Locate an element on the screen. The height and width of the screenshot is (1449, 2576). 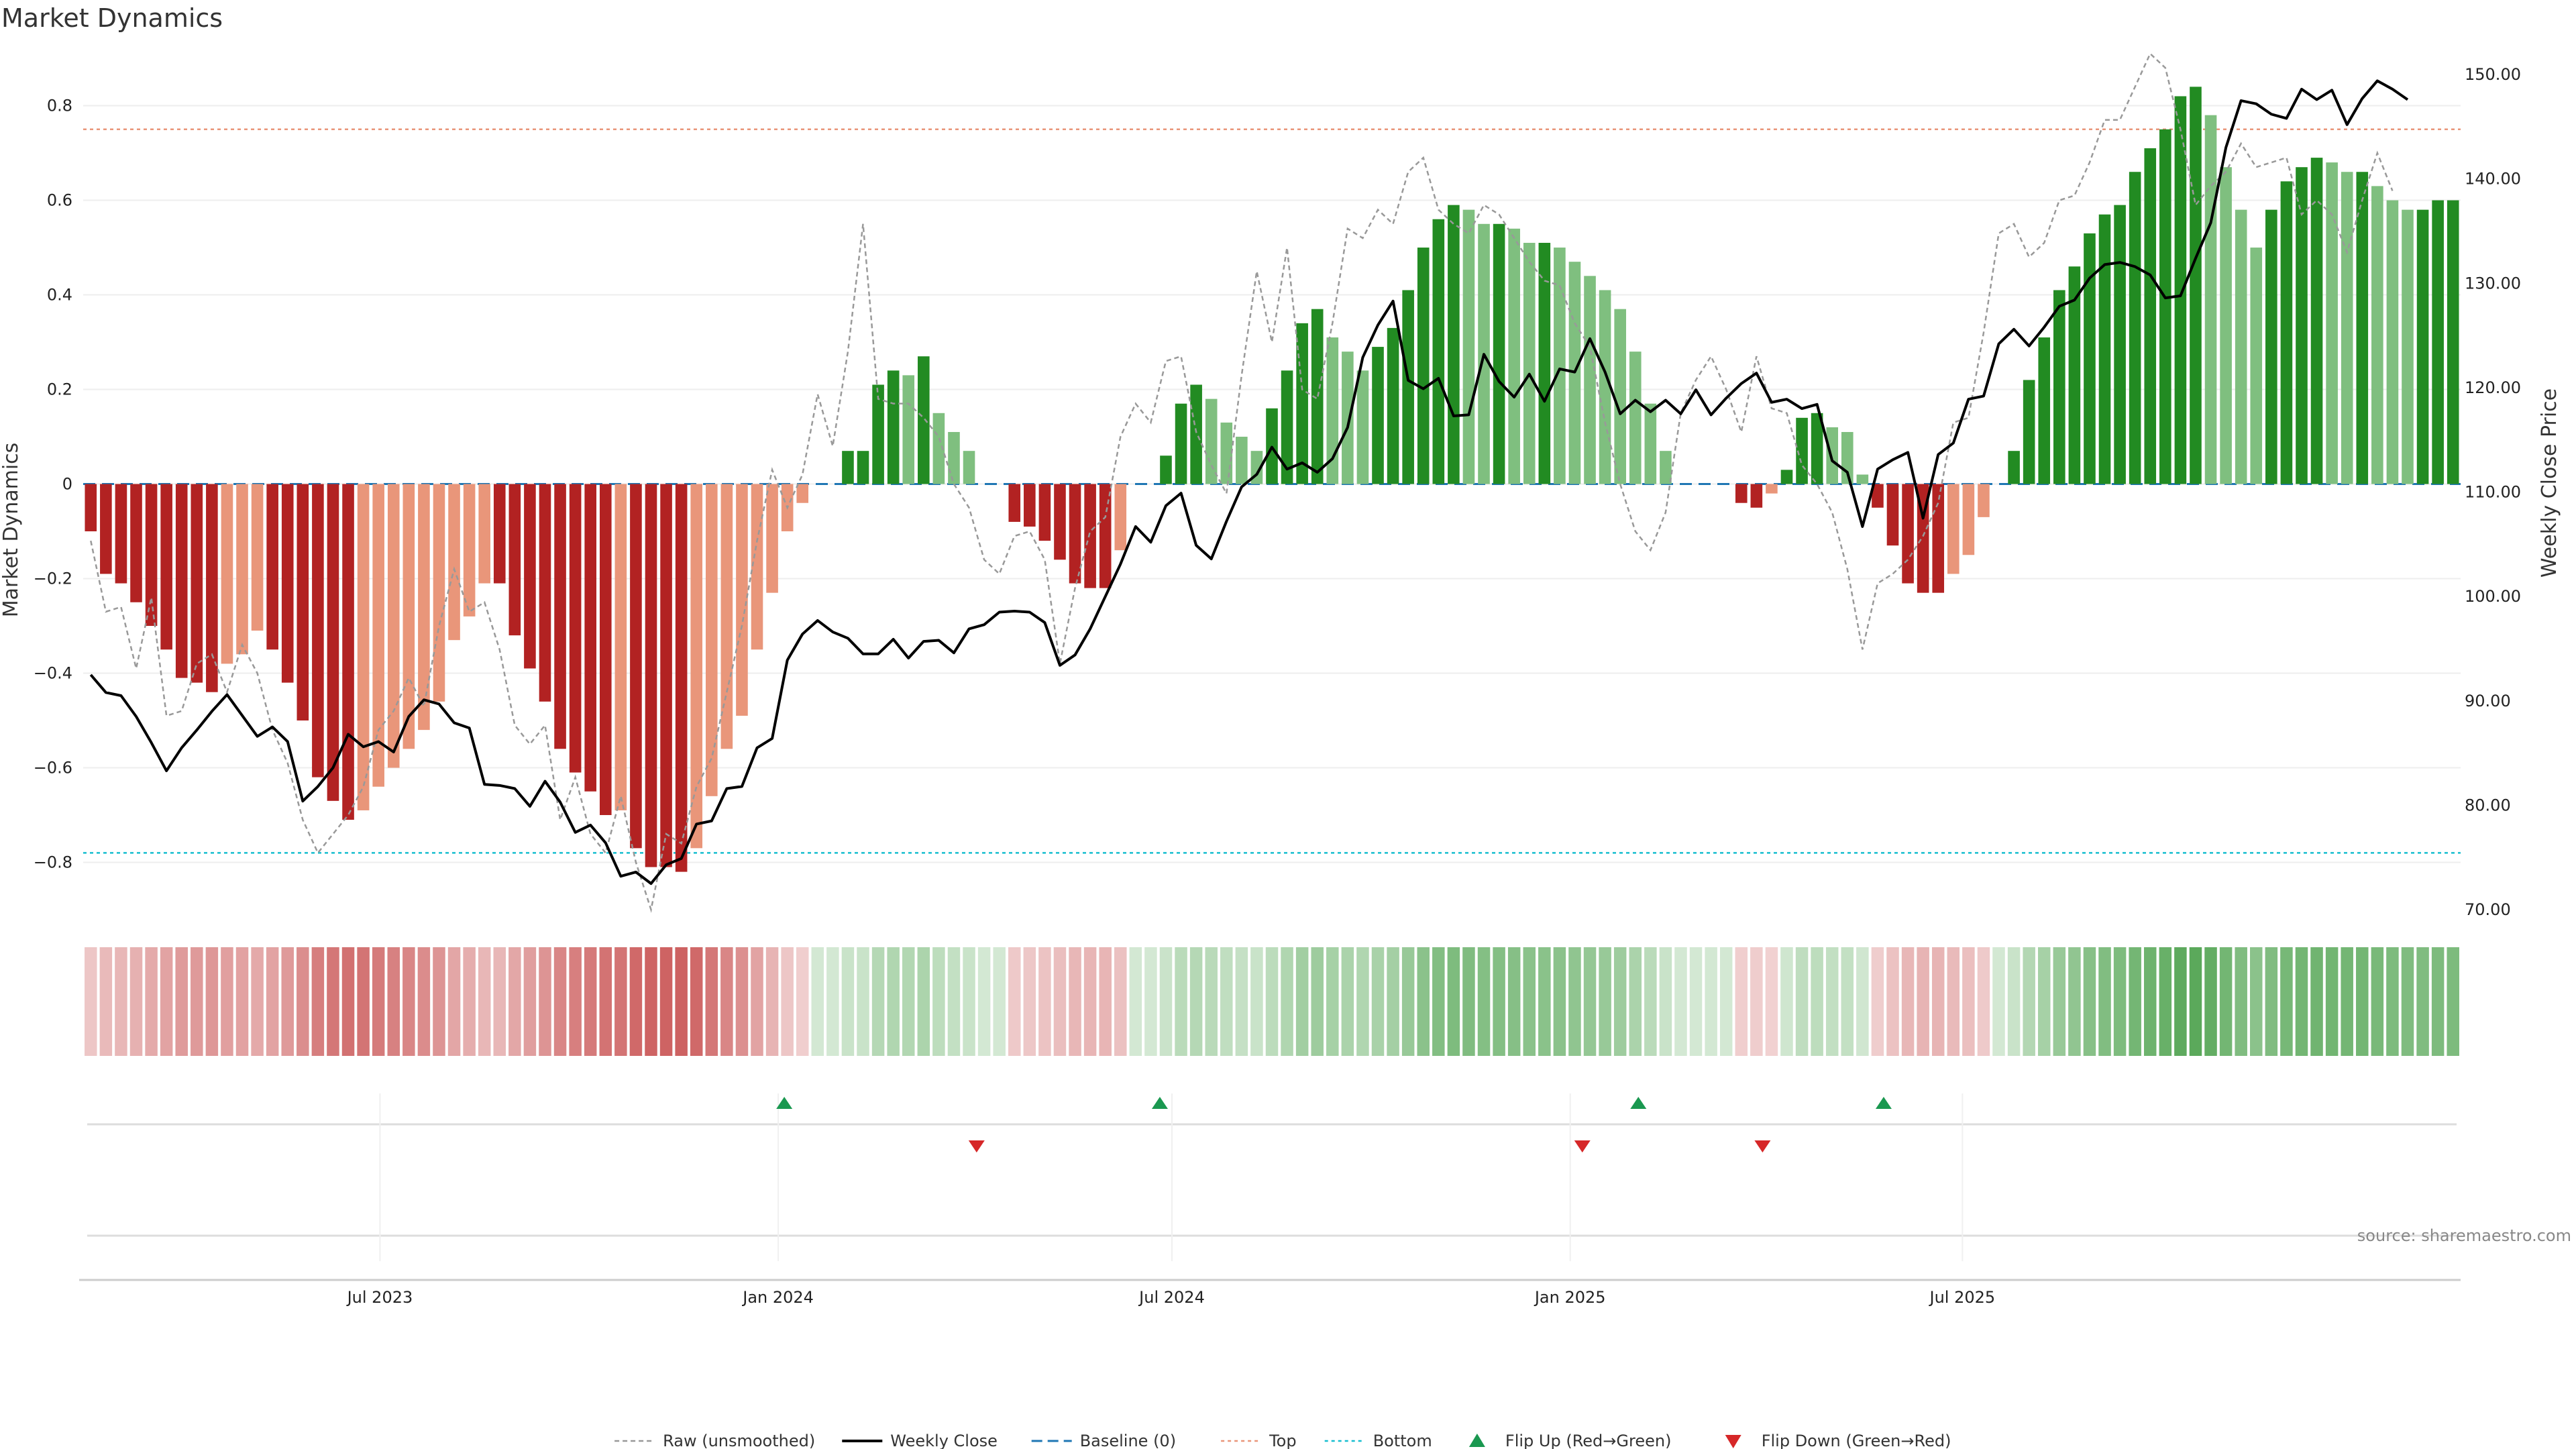
left-tick-label: 0.8 is located at coordinates (59, 106).